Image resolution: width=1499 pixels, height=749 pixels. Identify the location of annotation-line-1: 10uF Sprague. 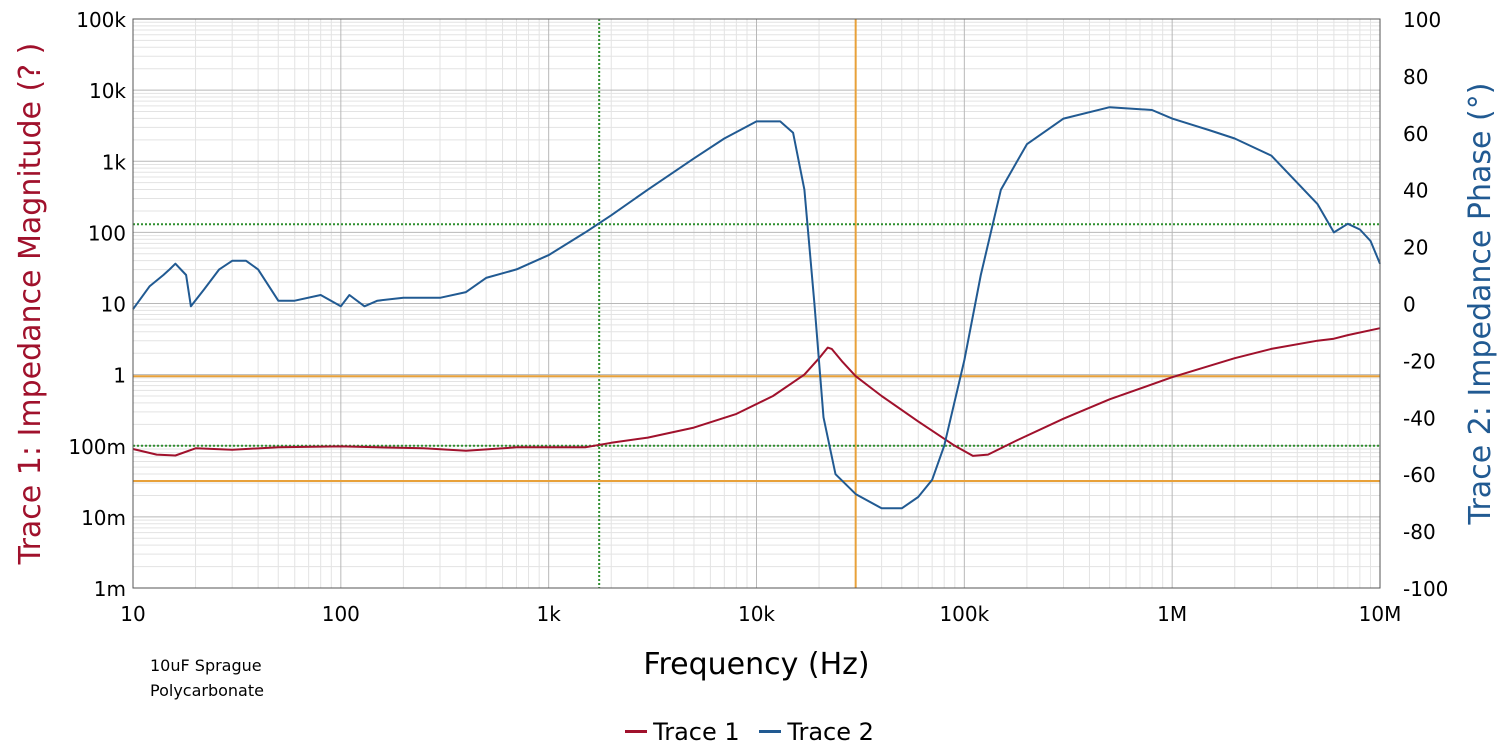
(206, 665).